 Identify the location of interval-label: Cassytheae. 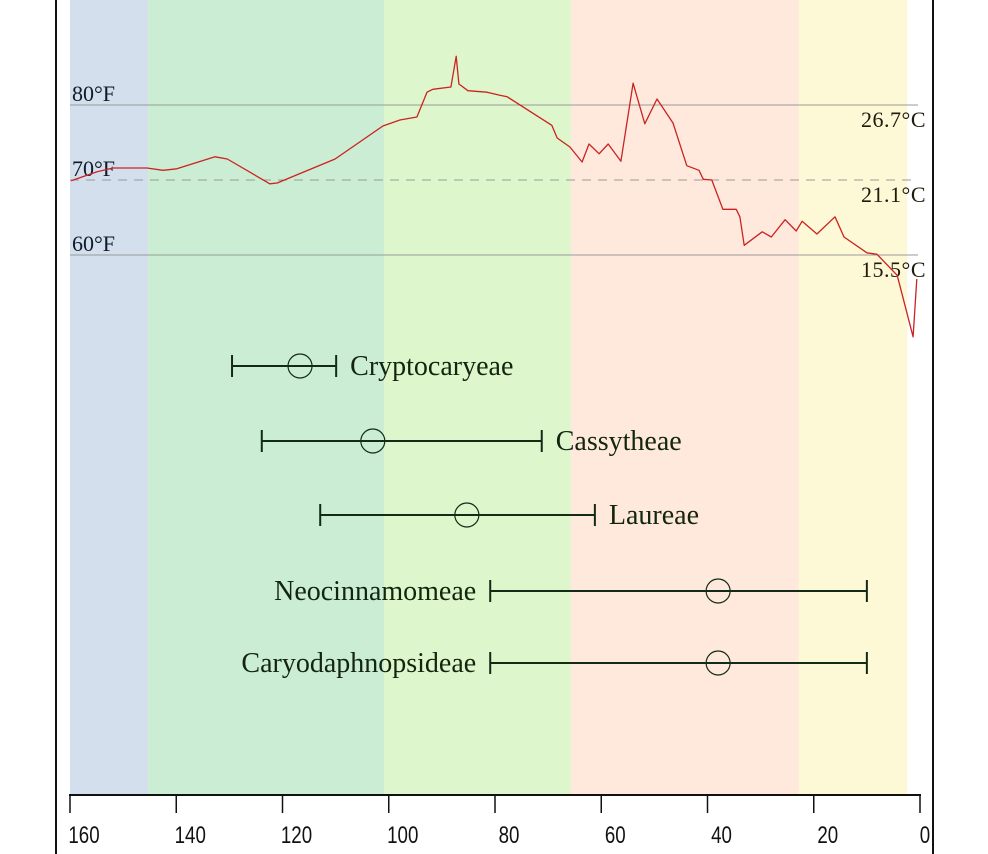
(619, 441).